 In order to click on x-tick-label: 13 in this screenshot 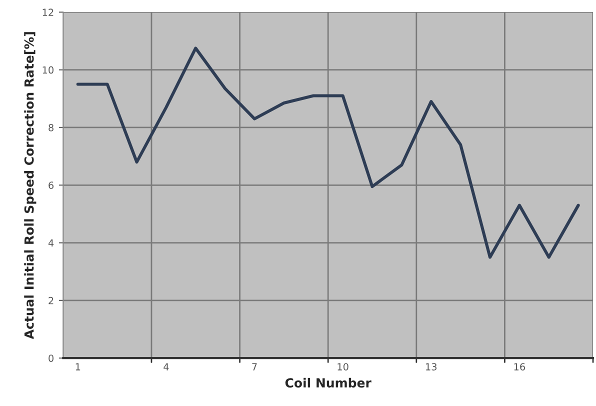, I will do `click(431, 366)`.